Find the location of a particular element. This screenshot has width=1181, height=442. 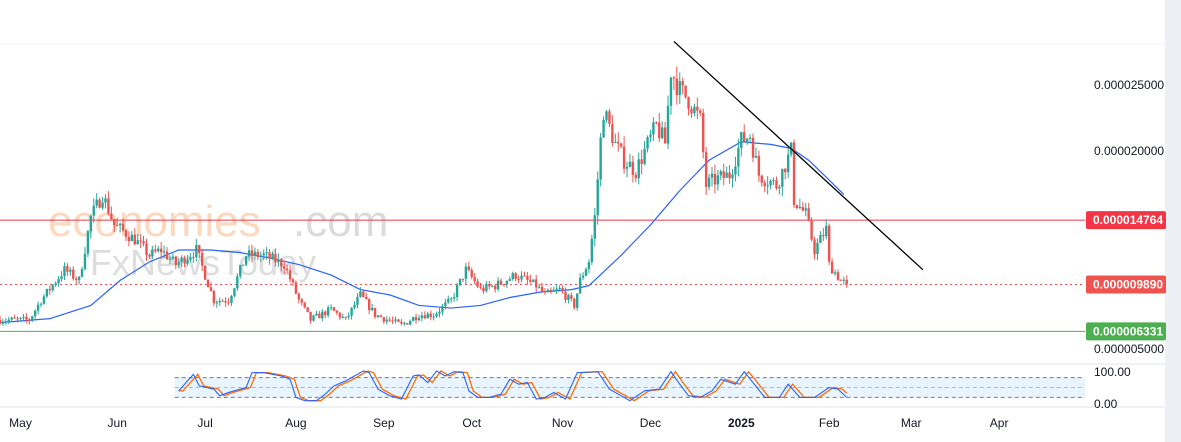

scrollbar is located at coordinates (1173, 221).